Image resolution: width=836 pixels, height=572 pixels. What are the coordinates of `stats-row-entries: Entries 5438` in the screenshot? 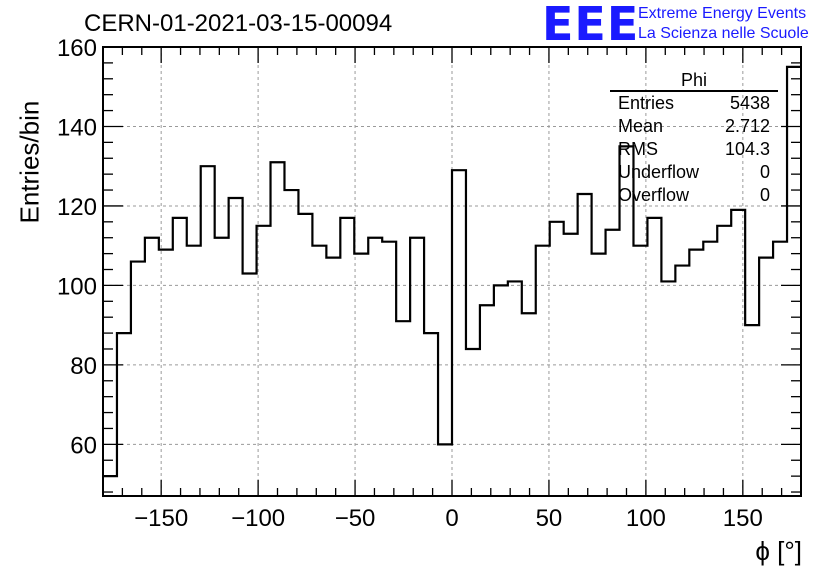 It's located at (698, 103).